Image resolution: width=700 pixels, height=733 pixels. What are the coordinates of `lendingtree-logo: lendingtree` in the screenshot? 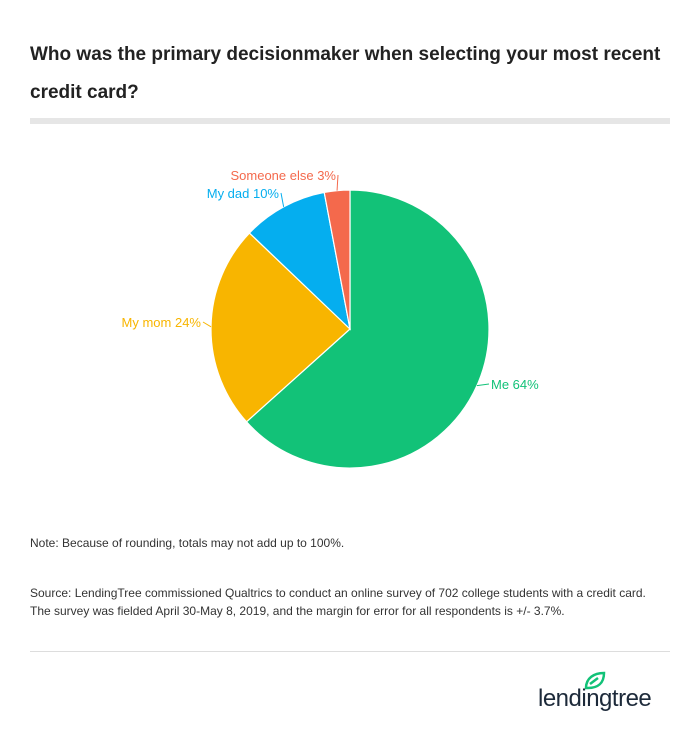 It's located at (595, 691).